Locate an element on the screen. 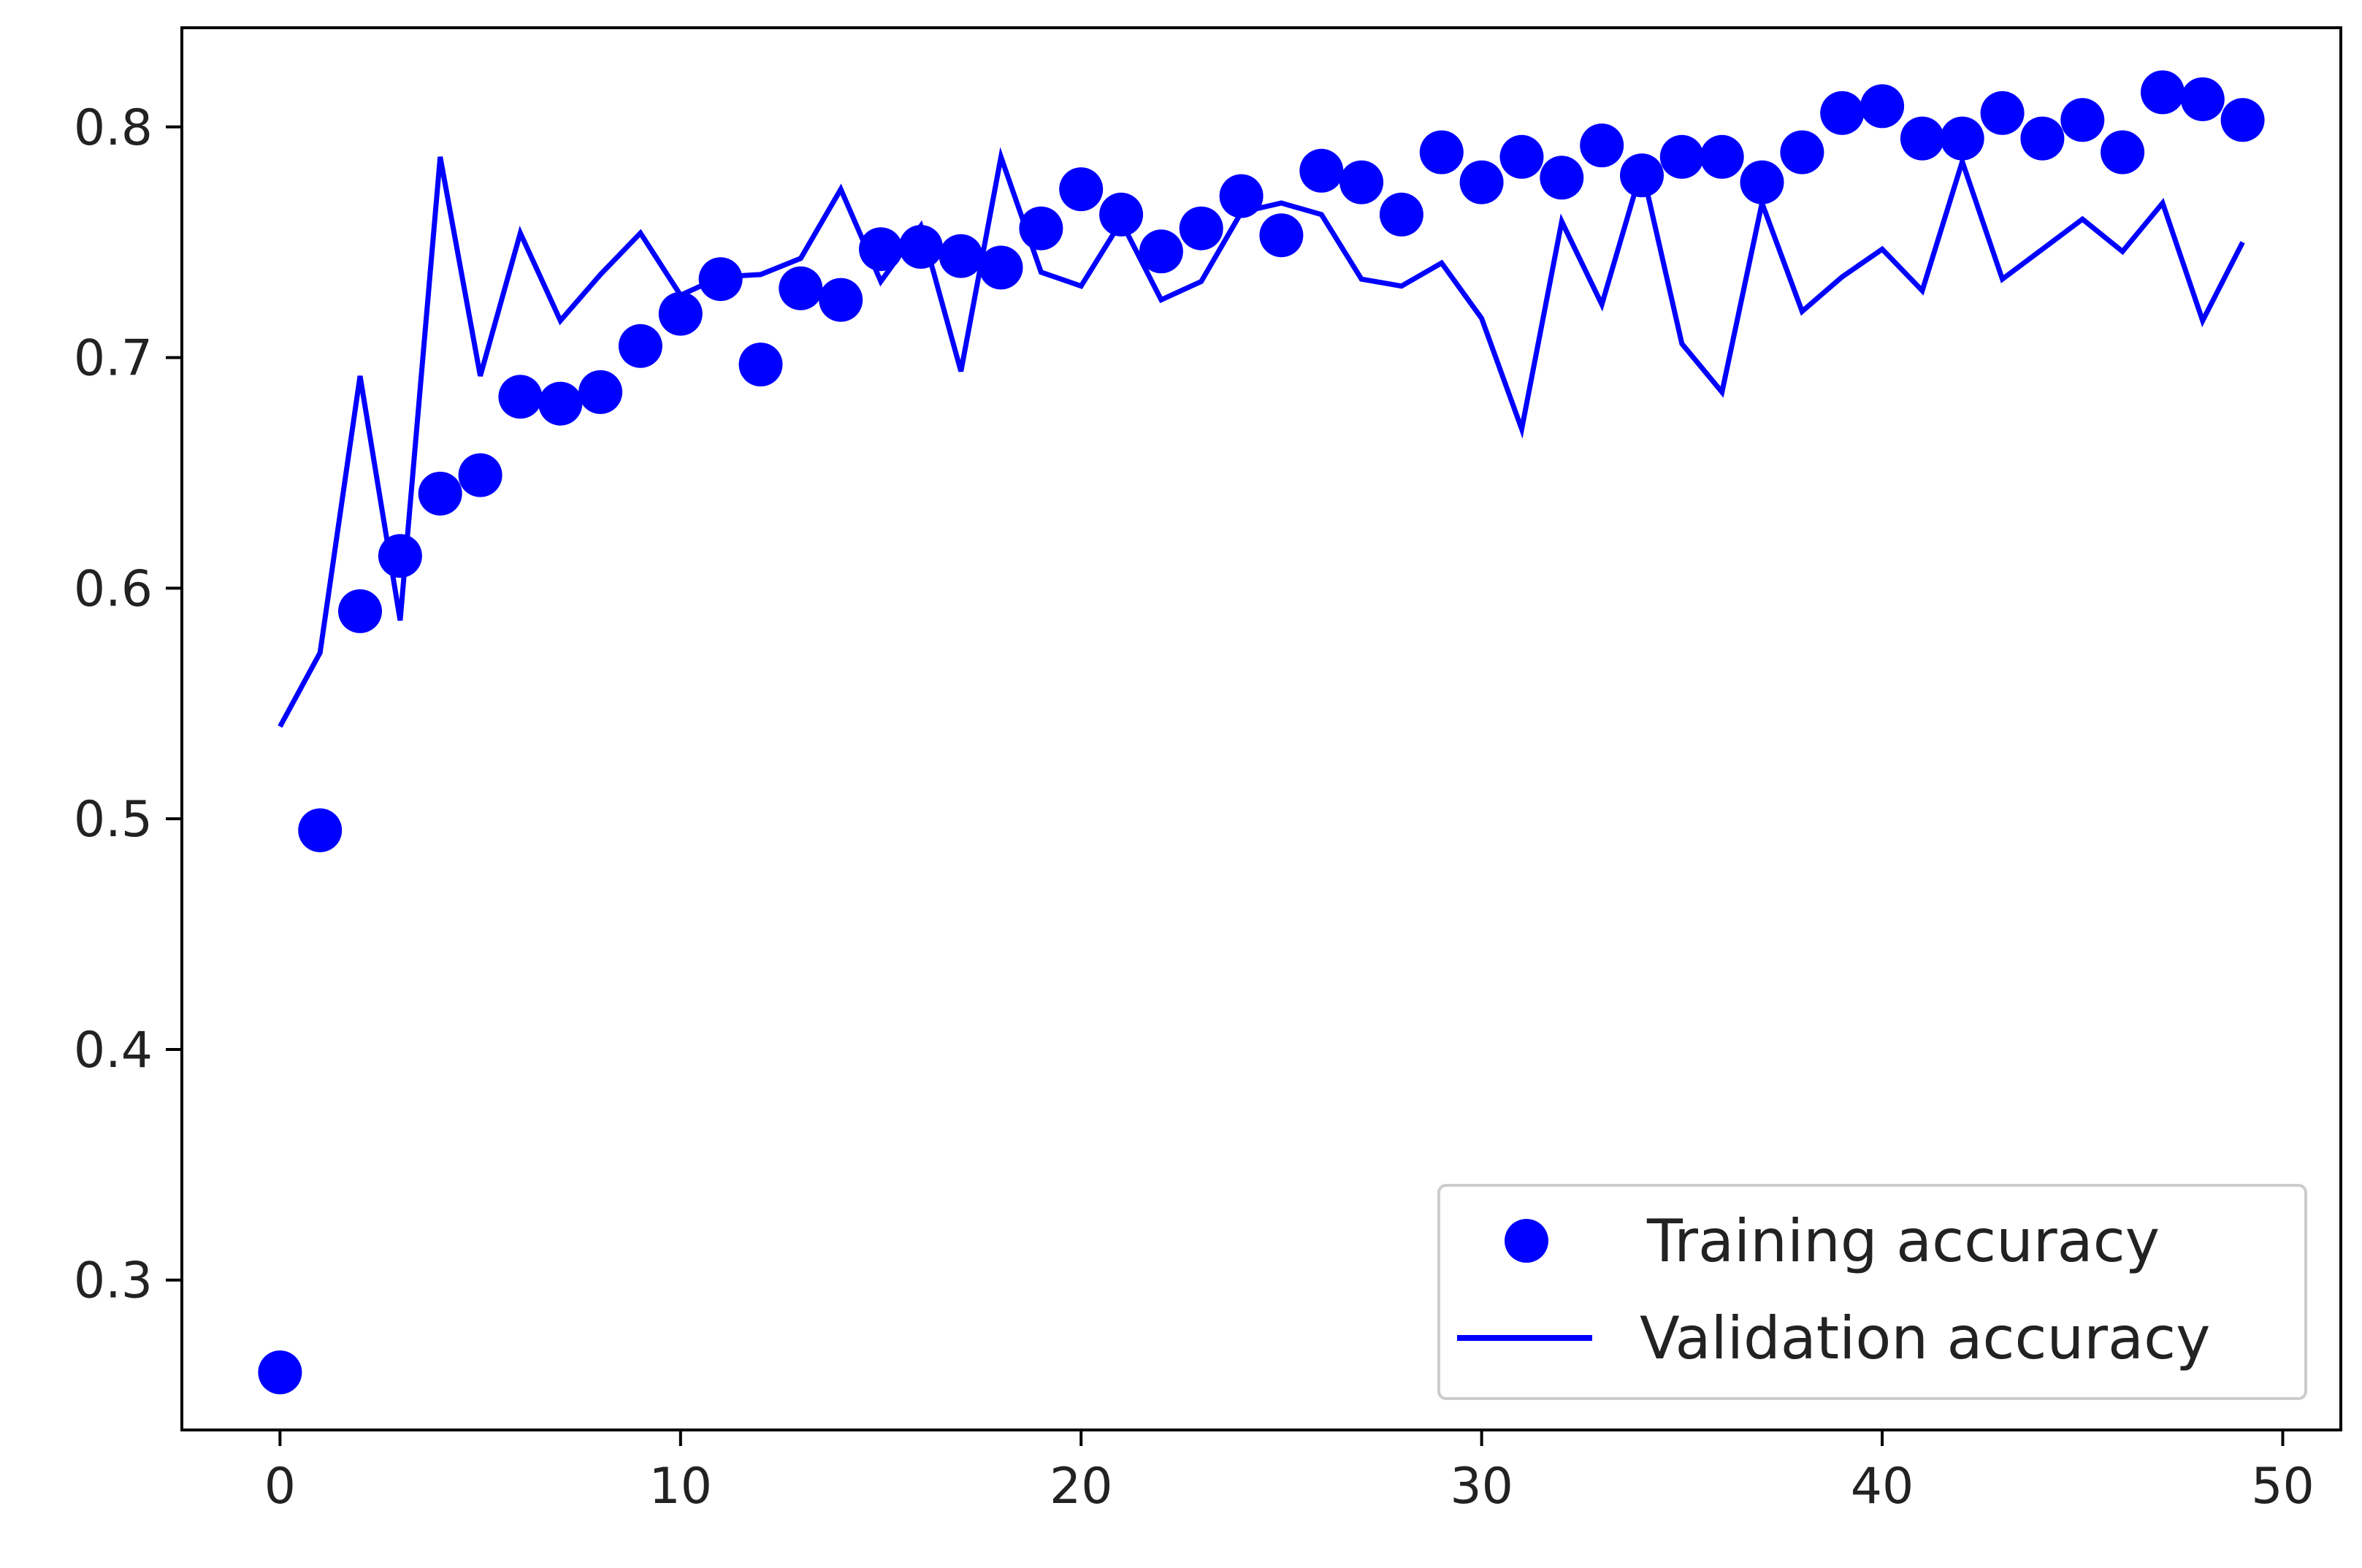 This screenshot has width=2362, height=1568. y-tick-label: 0.5 is located at coordinates (113, 820).